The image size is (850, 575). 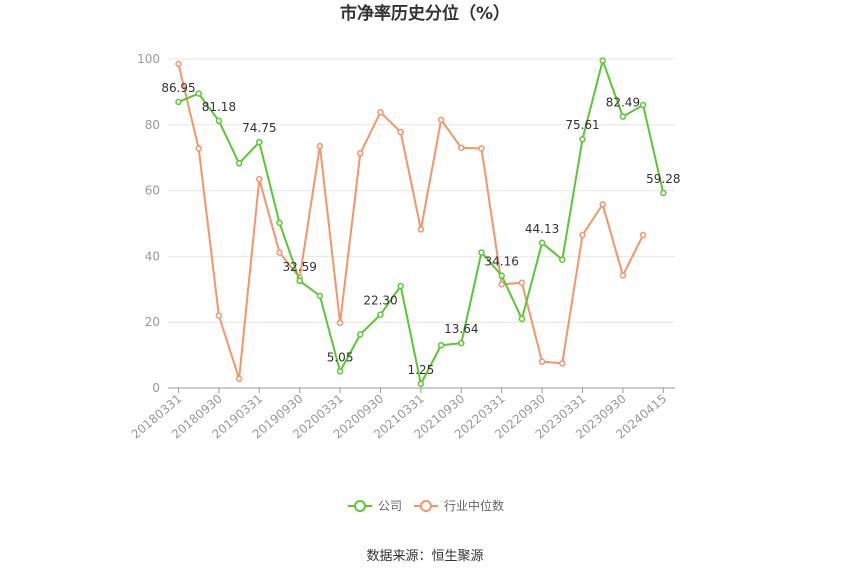 I want to click on data-label: 22.30, so click(x=380, y=301).